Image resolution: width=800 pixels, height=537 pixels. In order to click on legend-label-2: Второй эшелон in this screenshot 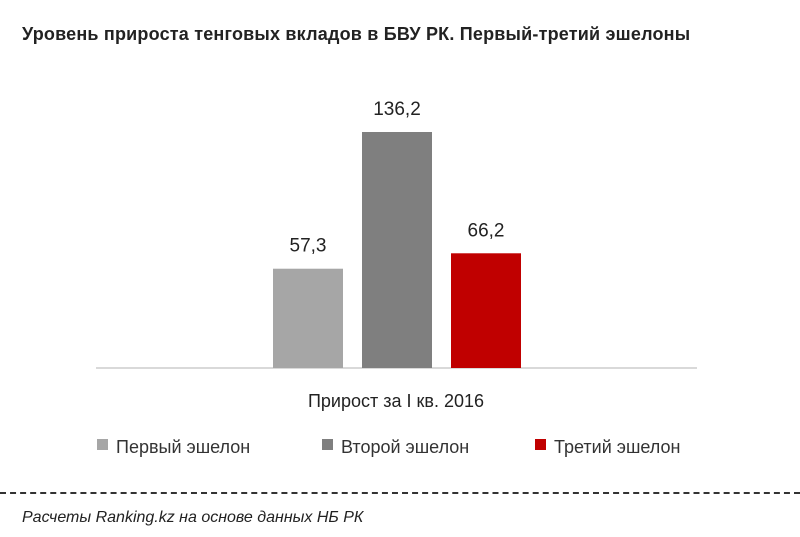, I will do `click(405, 447)`.